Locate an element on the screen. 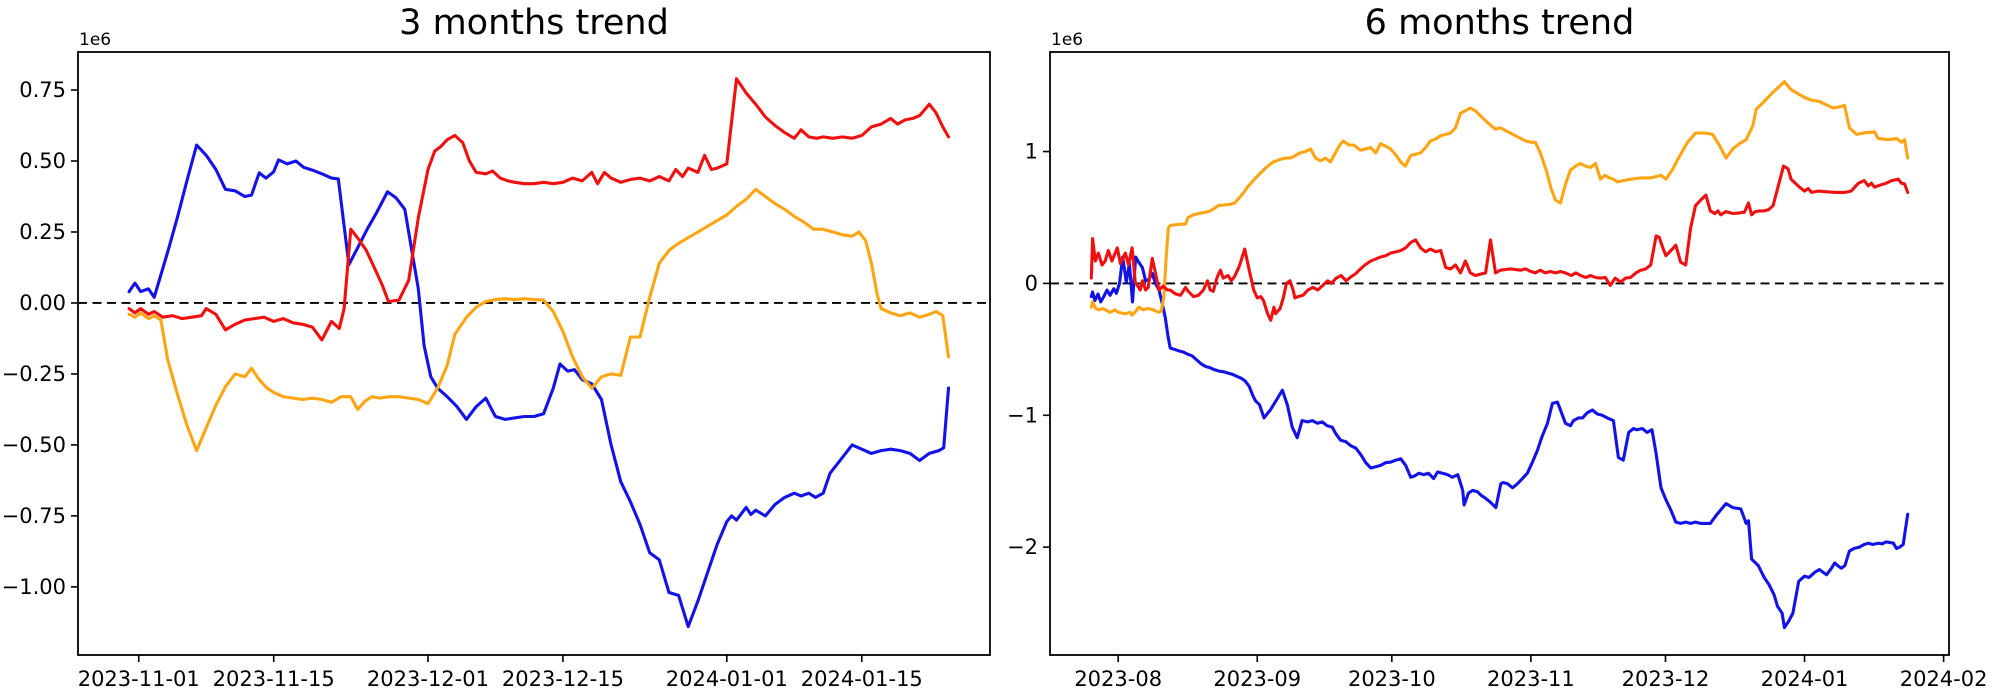 The width and height of the screenshot is (2000, 700). x-tick-label: 2024-01-01 is located at coordinates (727, 679).